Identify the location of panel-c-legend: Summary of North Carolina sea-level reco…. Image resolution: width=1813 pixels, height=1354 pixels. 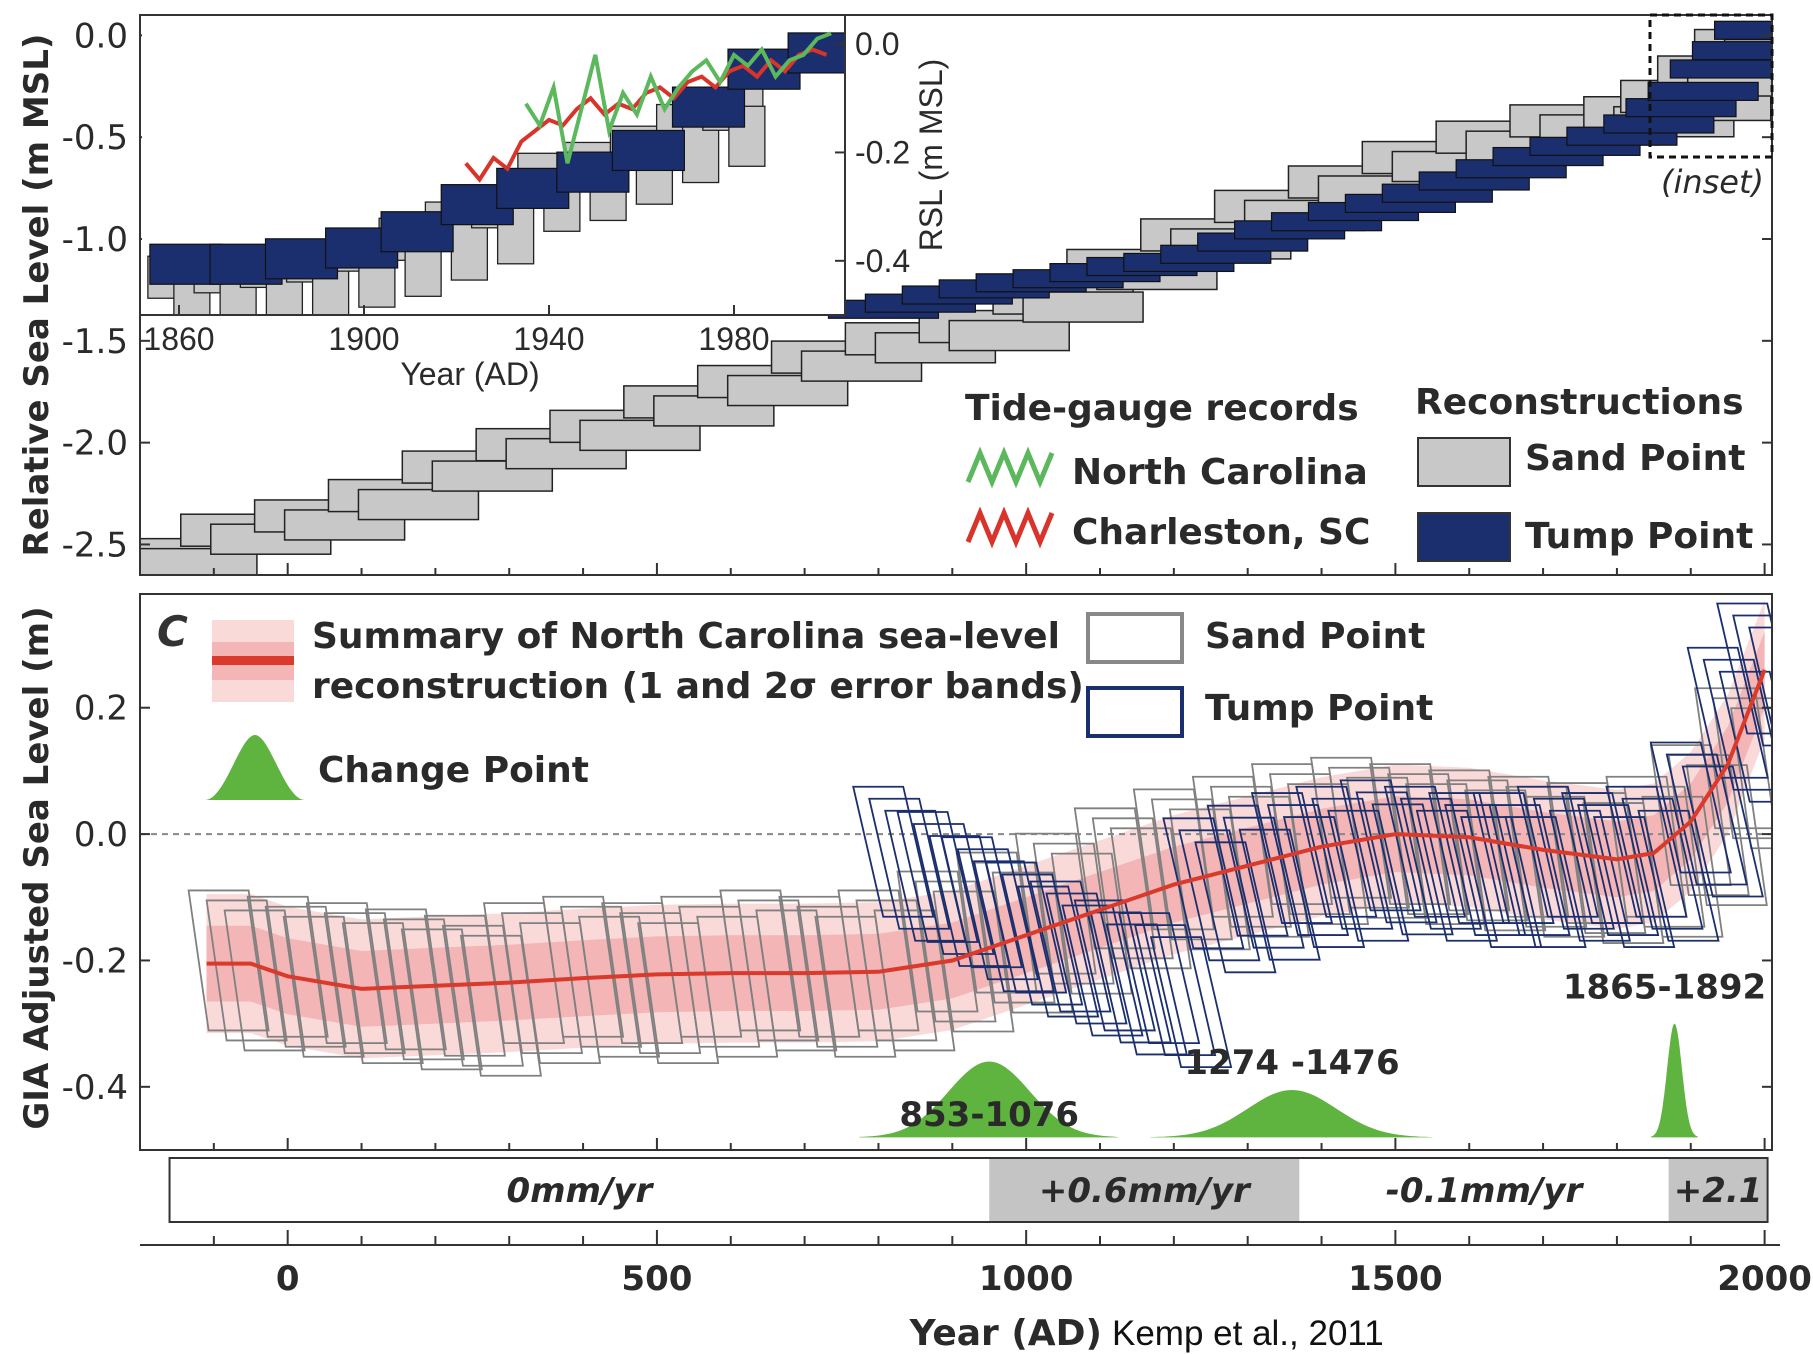
(819, 706).